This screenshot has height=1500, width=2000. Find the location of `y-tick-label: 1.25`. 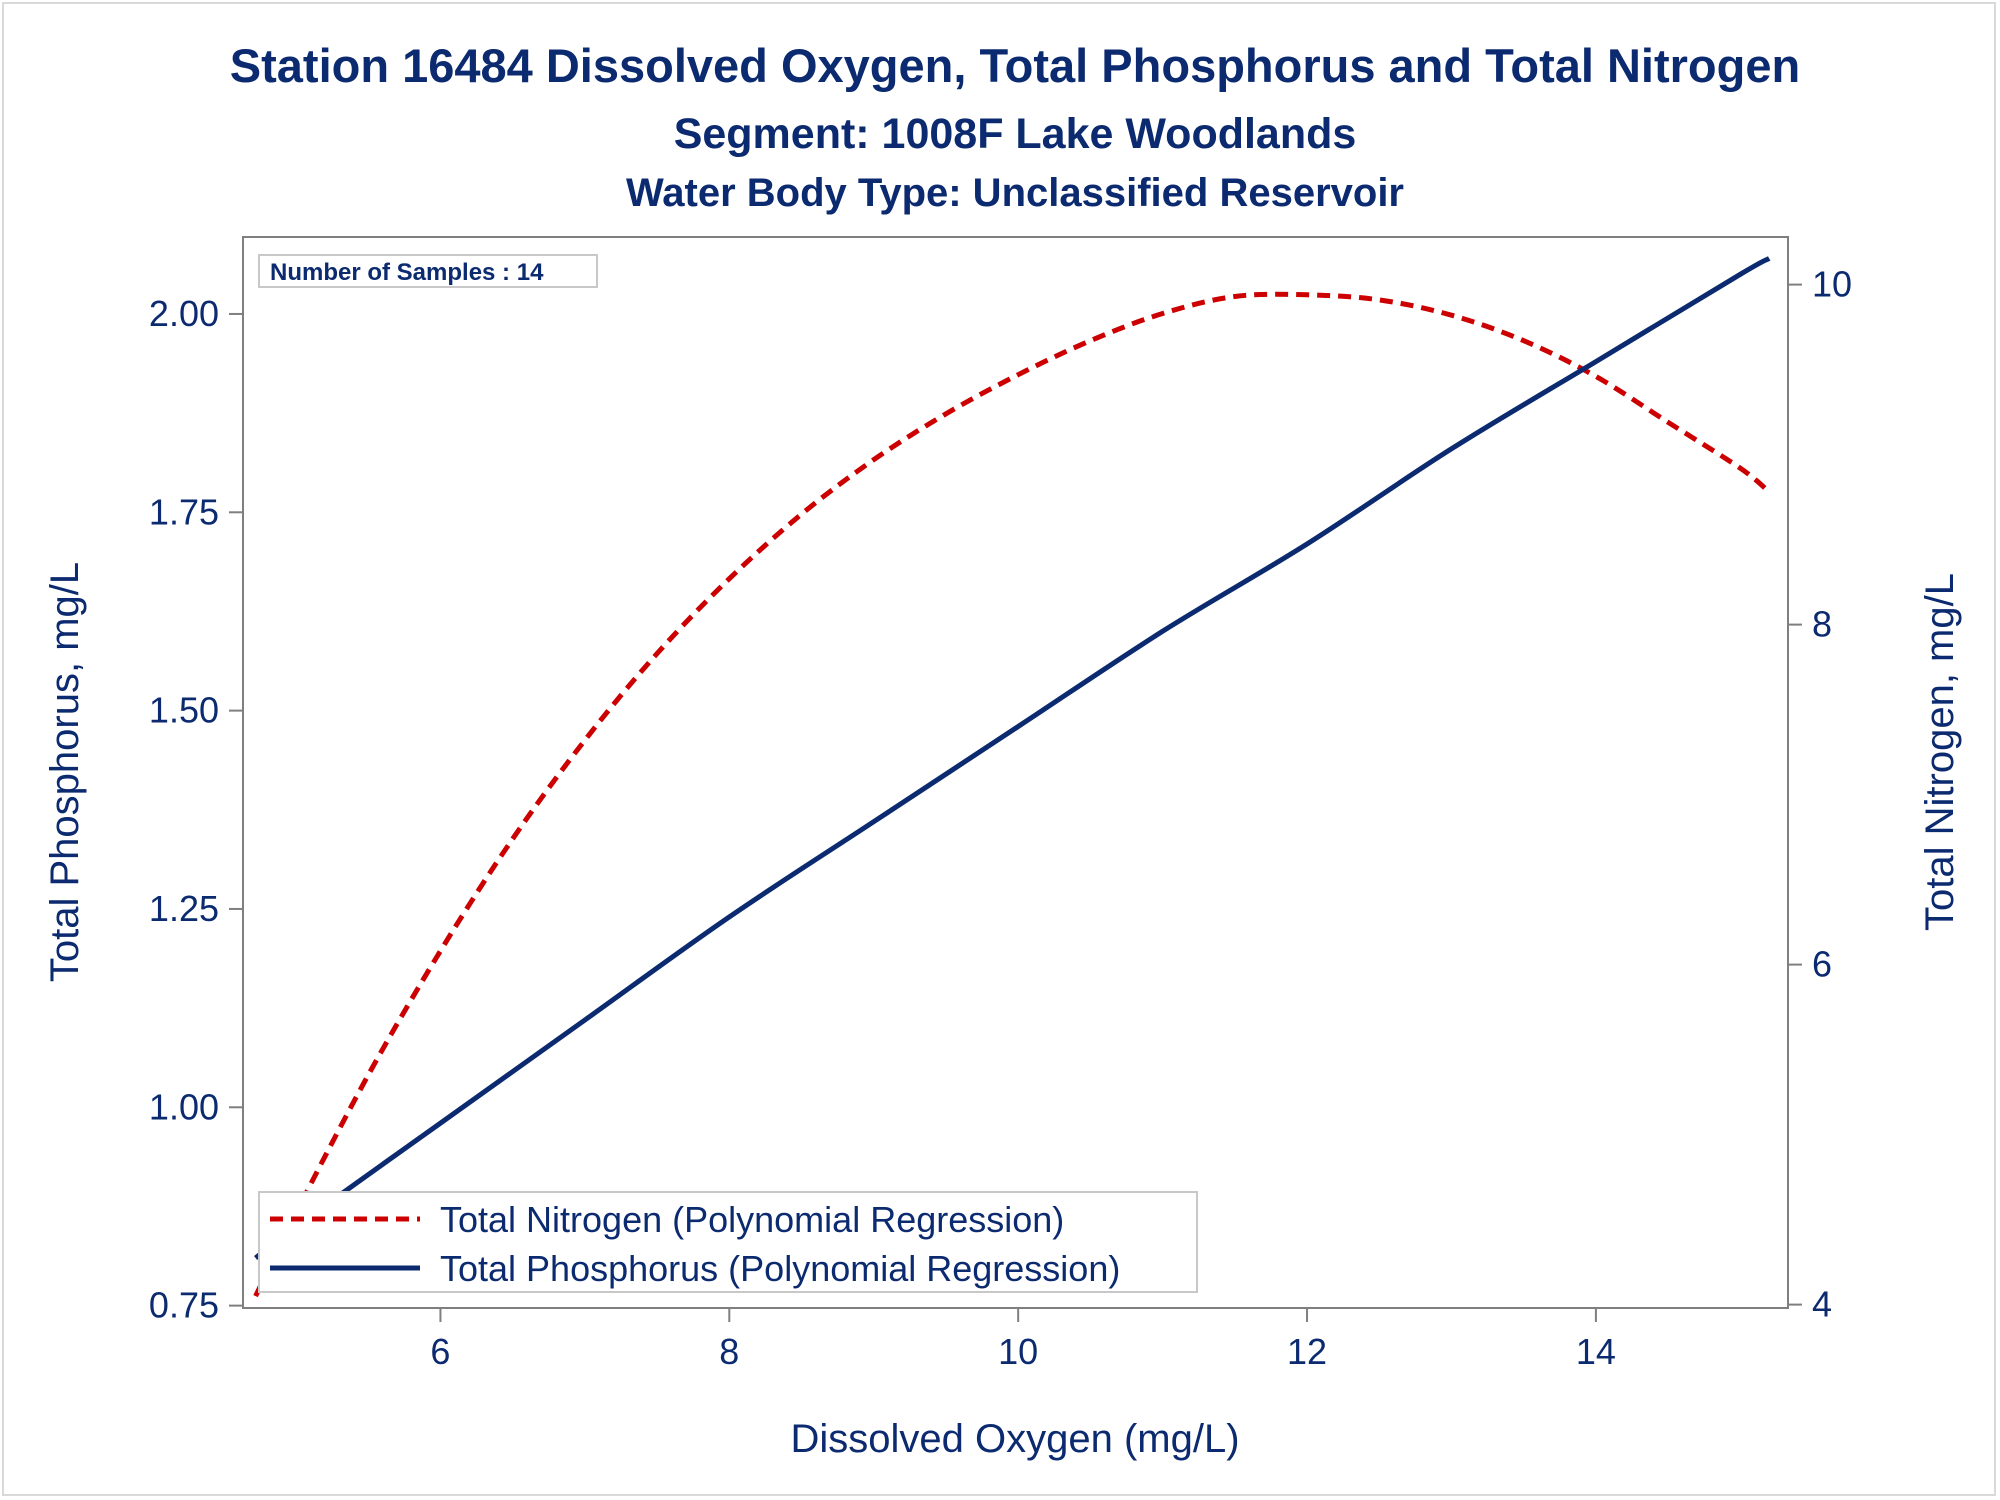

y-tick-label: 1.25 is located at coordinates (184, 908).